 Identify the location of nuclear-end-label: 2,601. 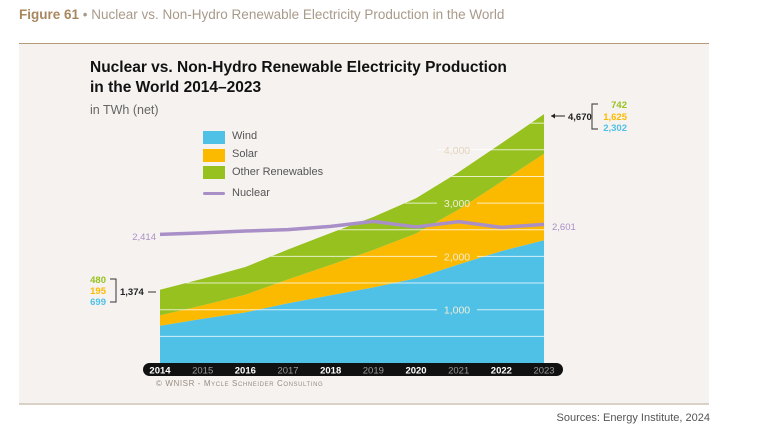
(564, 227).